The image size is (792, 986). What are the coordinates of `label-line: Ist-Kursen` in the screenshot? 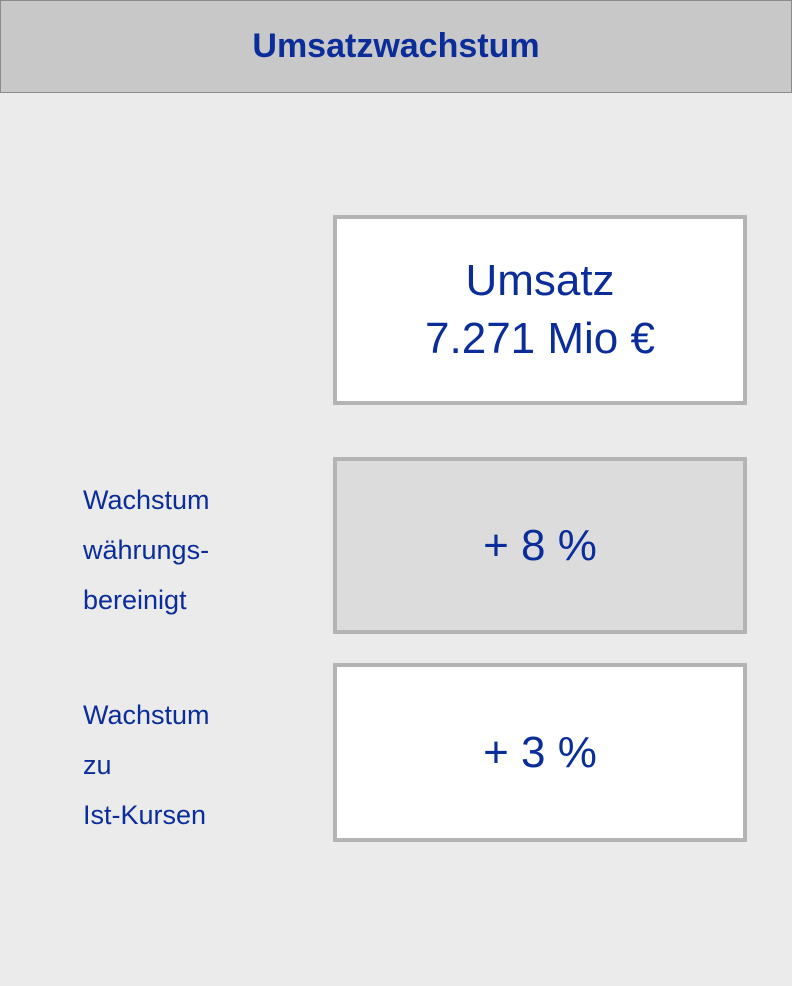 It's located at (145, 815).